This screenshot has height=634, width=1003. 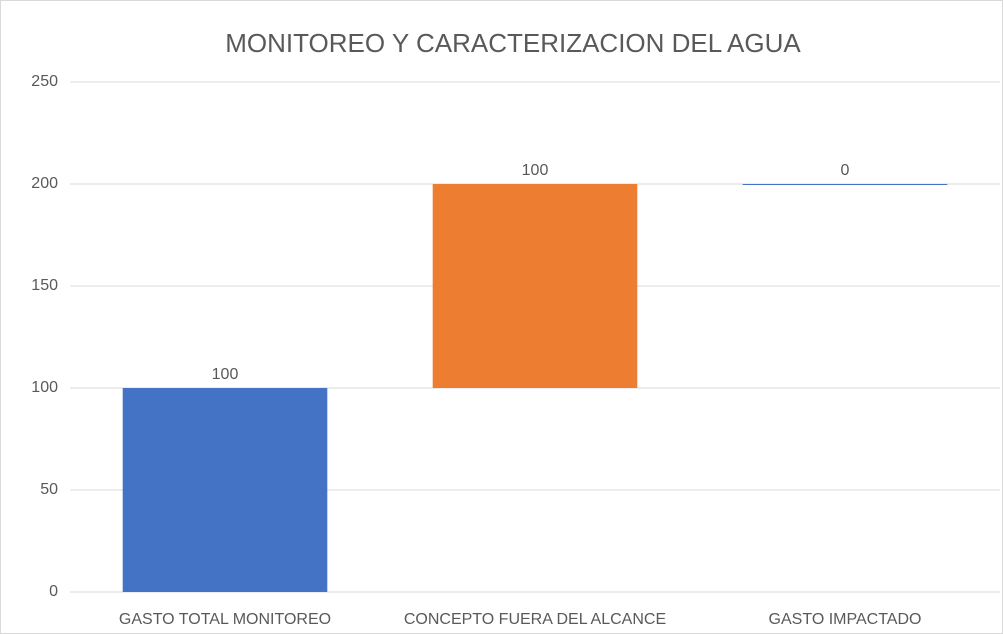 I want to click on y-tick-label: 200, so click(x=44, y=183).